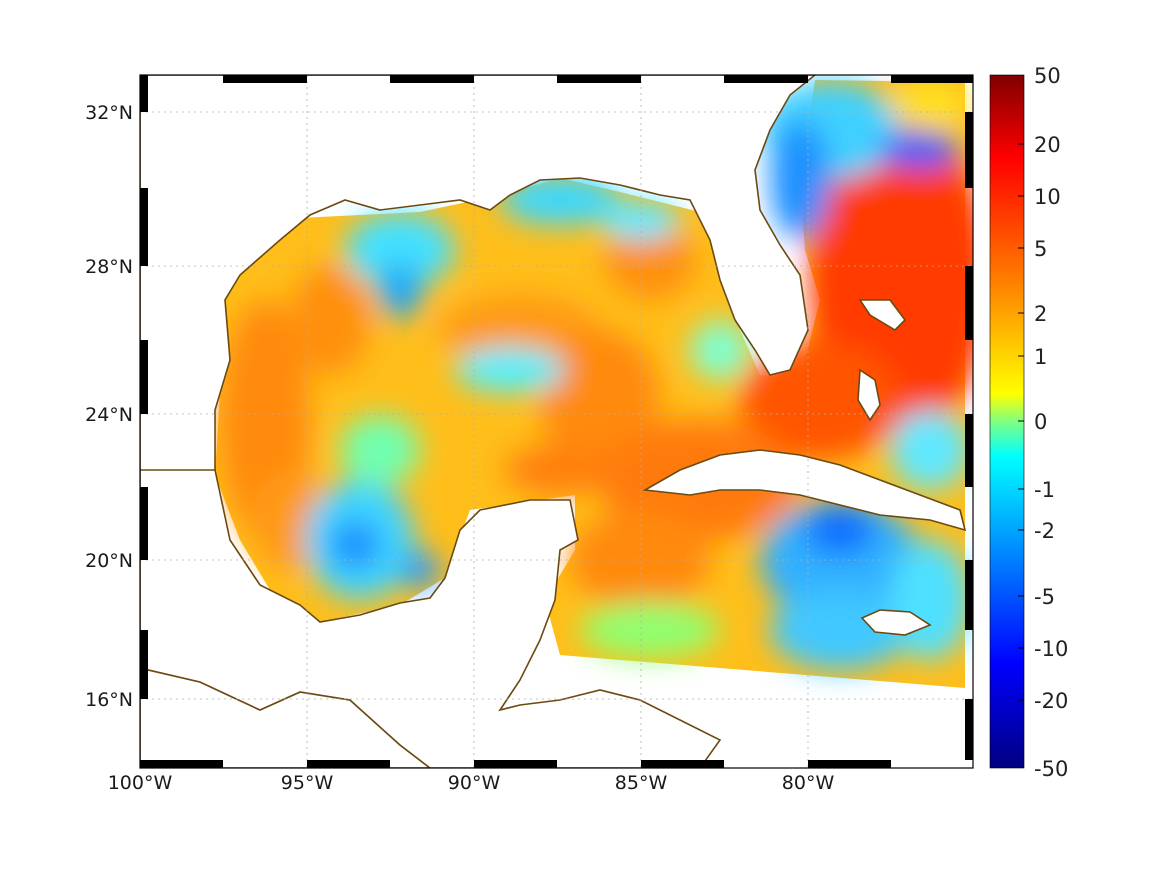 The height and width of the screenshot is (875, 1167). Describe the element at coordinates (1051, 649) in the screenshot. I see `colorbar-tick-label: -10` at that location.